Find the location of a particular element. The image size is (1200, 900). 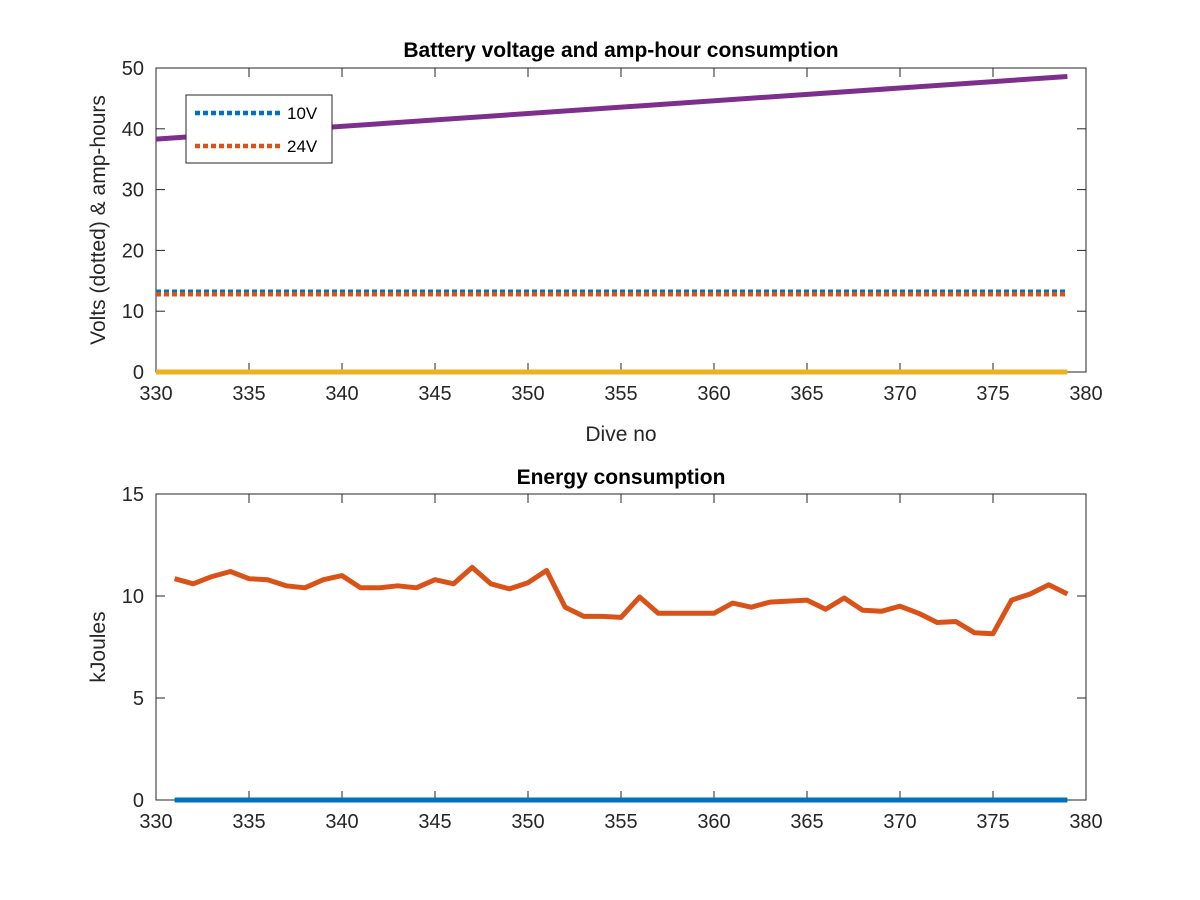

chart-title: Battery voltage and amp-hour consumption is located at coordinates (620, 50).